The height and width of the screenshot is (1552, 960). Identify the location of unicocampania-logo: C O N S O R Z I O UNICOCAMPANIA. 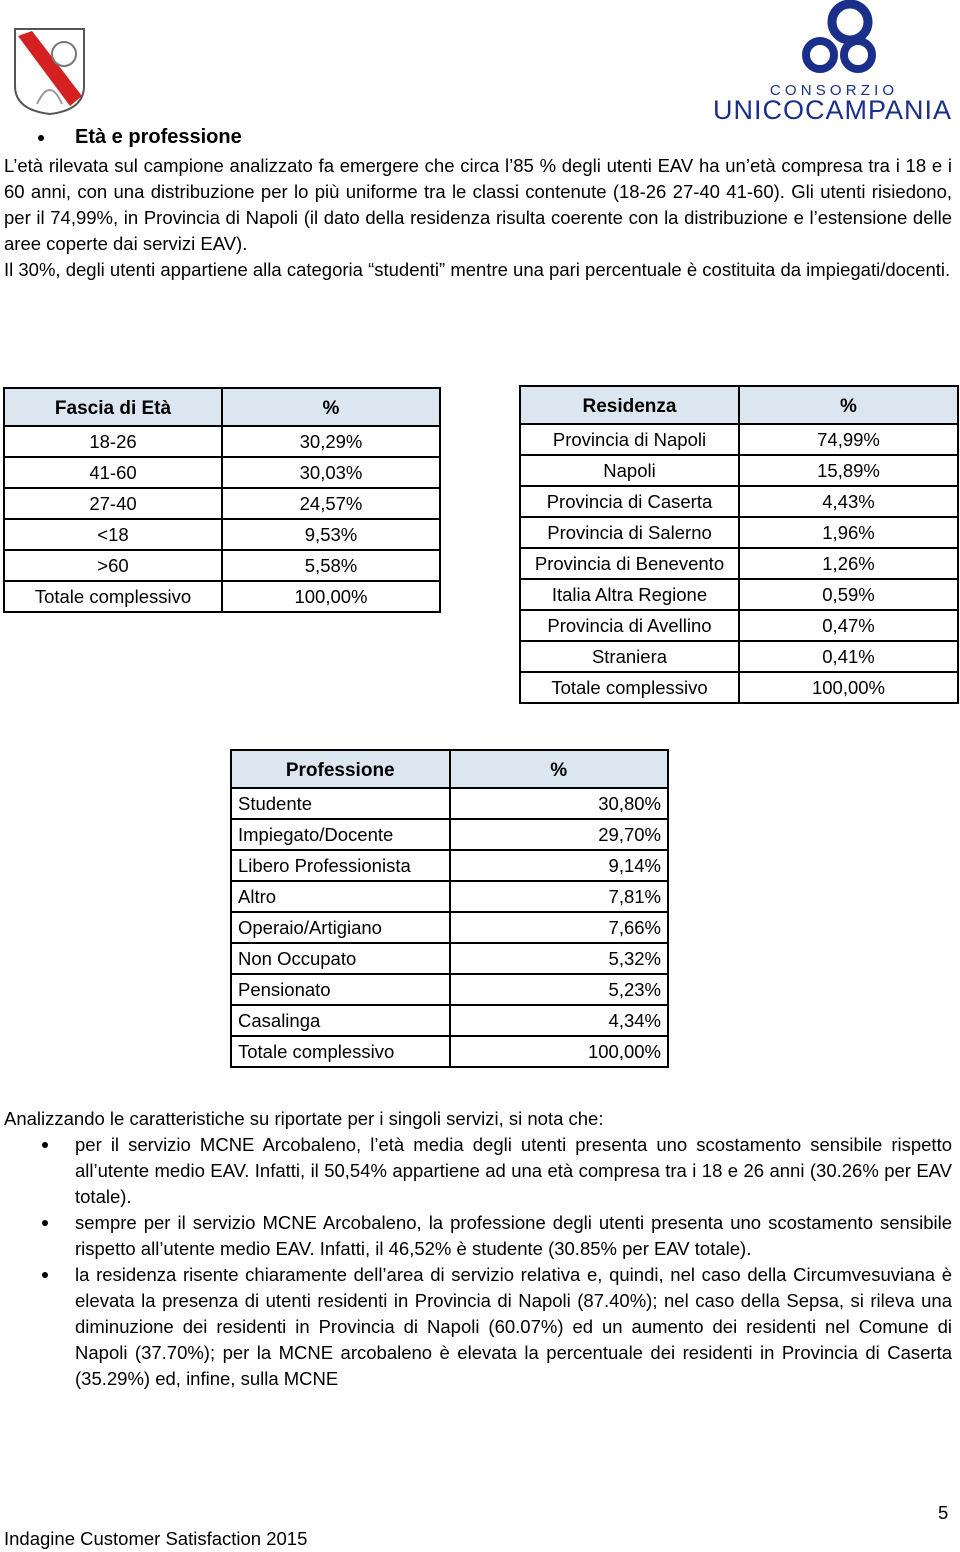
(832, 62).